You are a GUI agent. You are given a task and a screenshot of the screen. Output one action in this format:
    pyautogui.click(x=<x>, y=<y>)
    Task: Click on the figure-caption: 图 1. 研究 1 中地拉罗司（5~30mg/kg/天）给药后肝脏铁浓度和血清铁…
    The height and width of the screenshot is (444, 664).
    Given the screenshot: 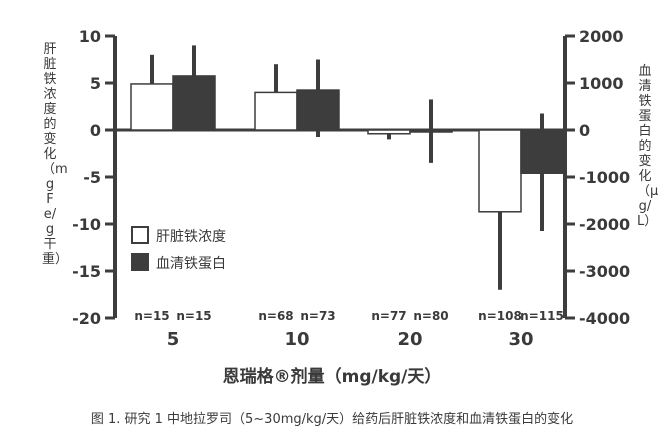 What is the action you would take?
    pyautogui.click(x=332, y=419)
    